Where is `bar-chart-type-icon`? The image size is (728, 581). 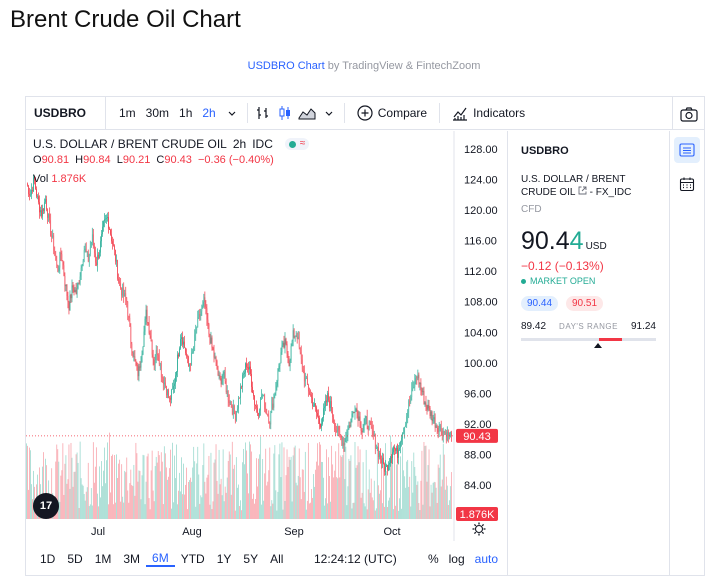 bar-chart-type-icon is located at coordinates (263, 113).